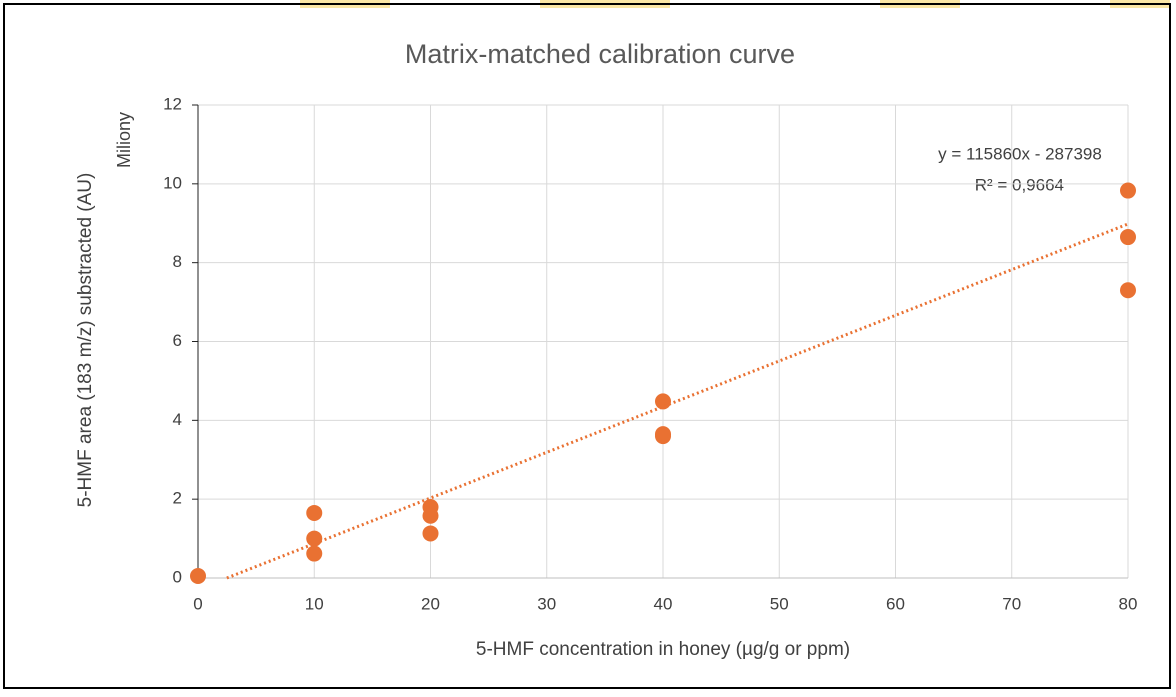 The height and width of the screenshot is (697, 1176). Describe the element at coordinates (1020, 153) in the screenshot. I see `trend-equation: y = 115860x - 287398` at that location.